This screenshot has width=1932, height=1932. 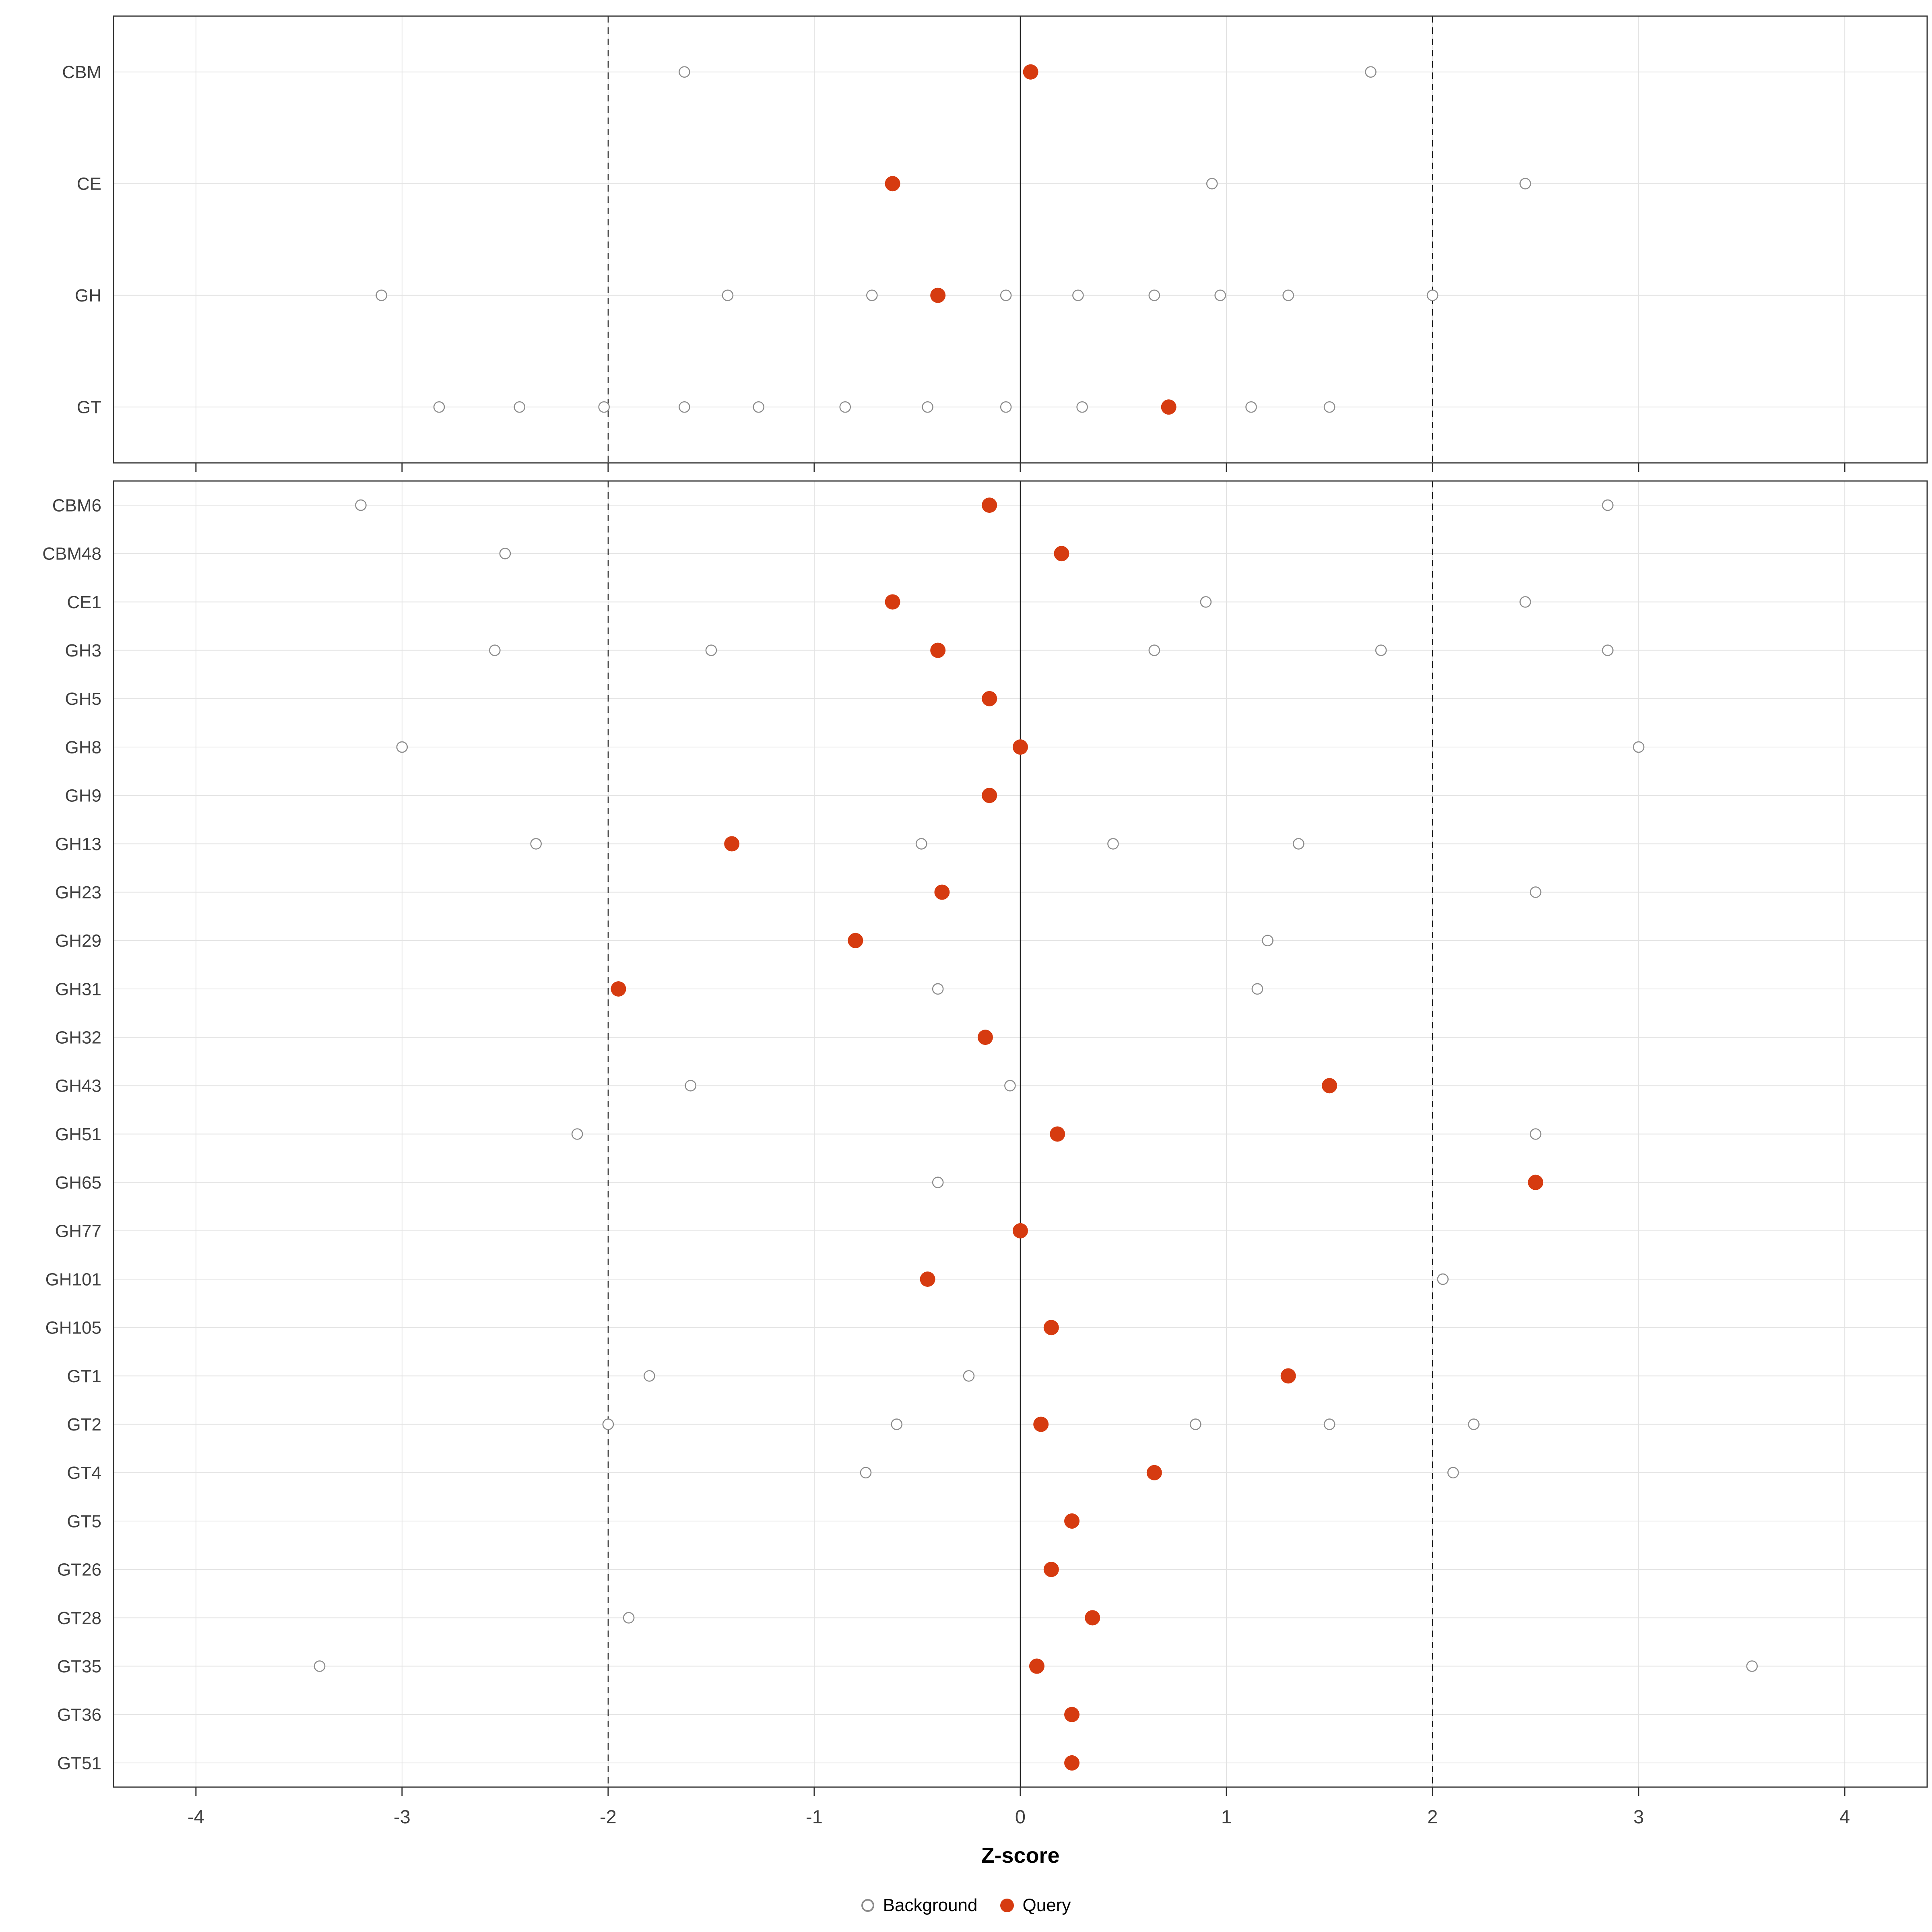 I want to click on y-axis-label: GT26, so click(x=79, y=1570).